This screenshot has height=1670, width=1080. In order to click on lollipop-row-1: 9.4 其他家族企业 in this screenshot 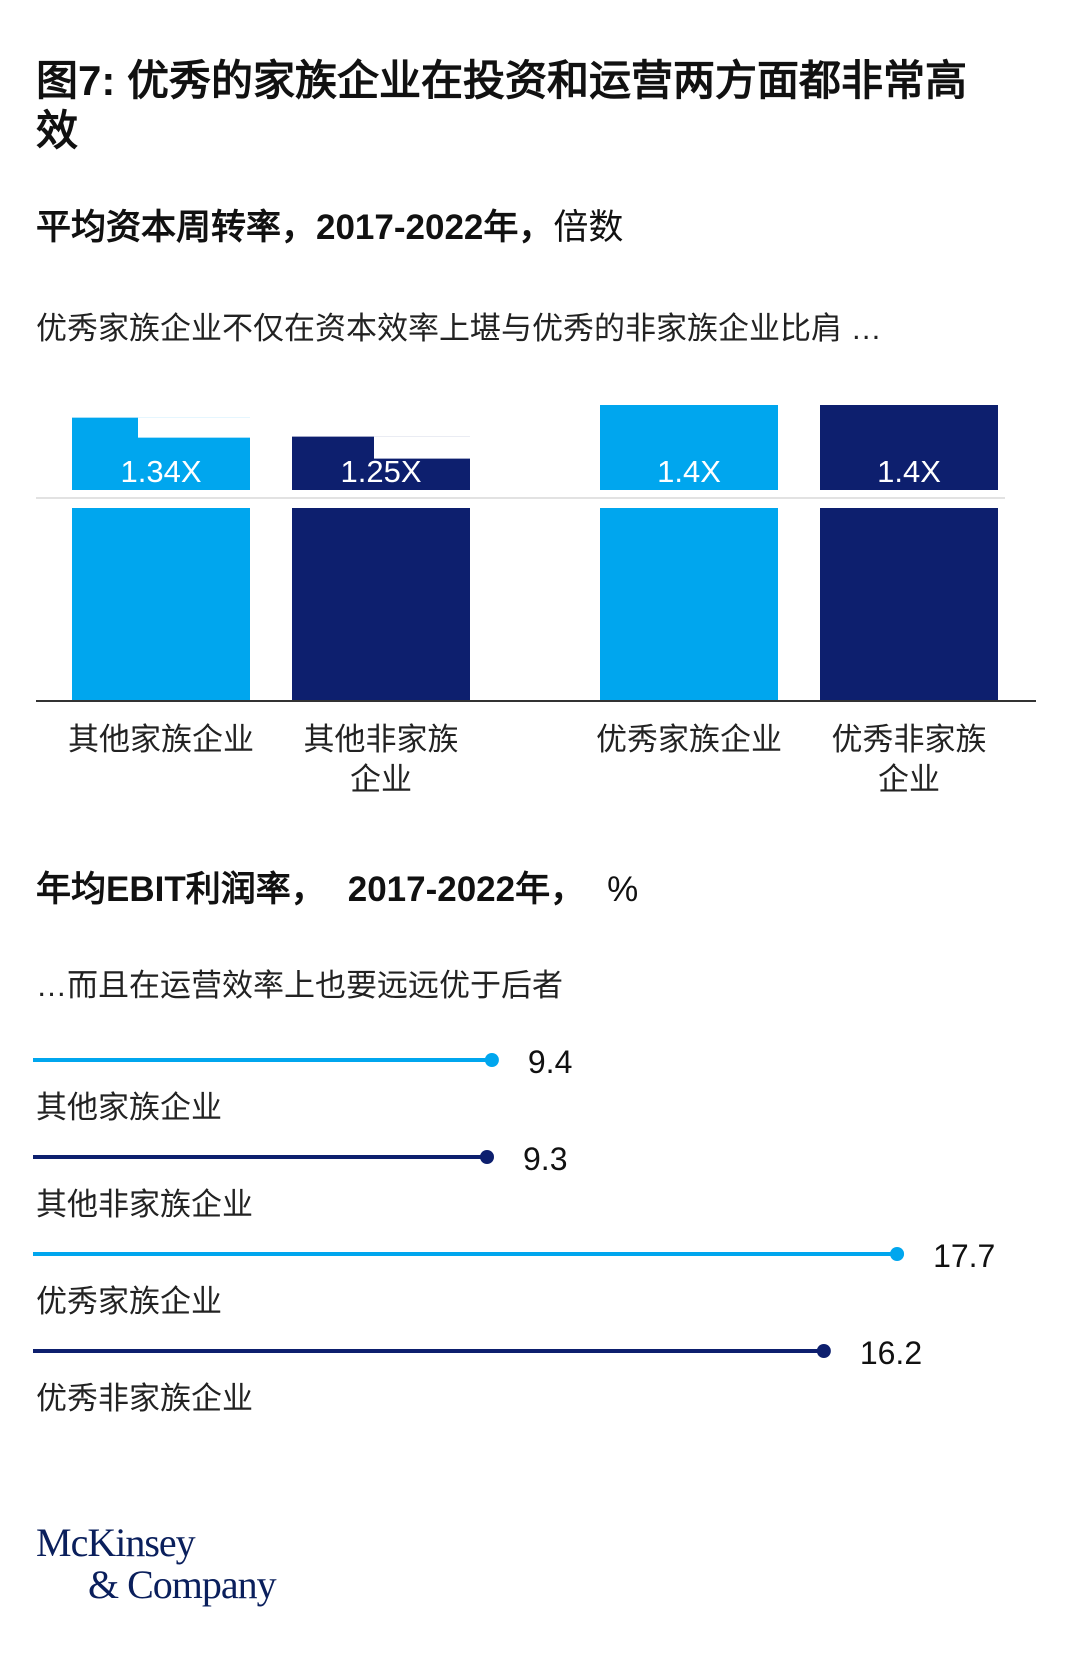, I will do `click(302, 1084)`.